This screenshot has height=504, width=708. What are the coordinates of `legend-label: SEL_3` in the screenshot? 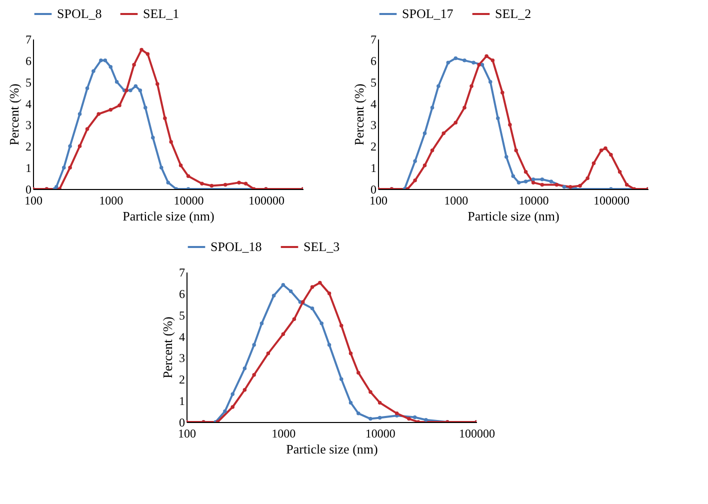 It's located at (322, 246).